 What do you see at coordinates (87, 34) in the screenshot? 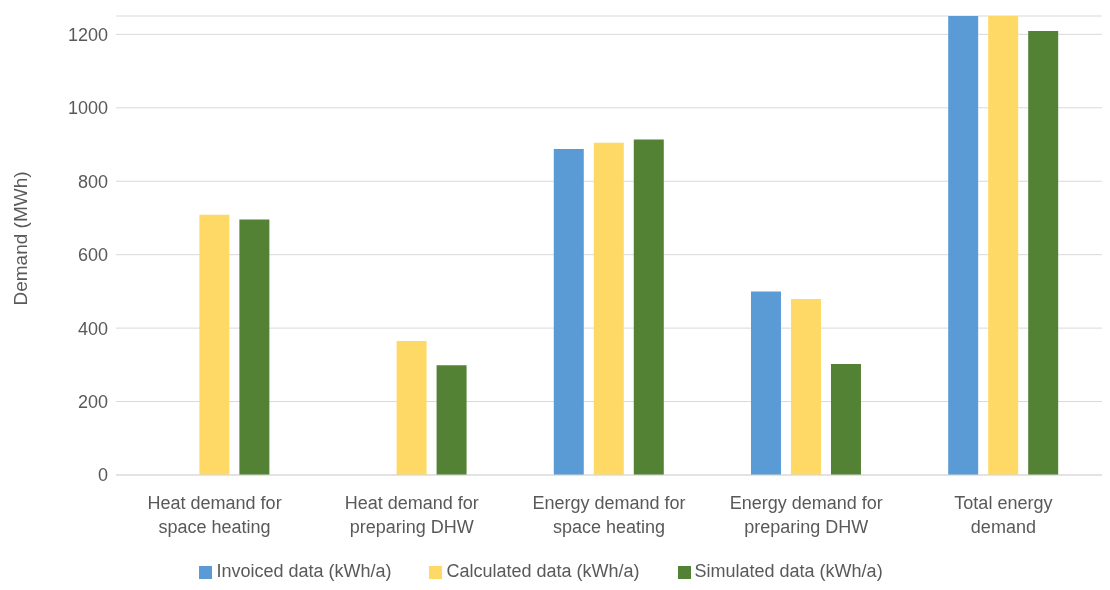
I see `y-tick-label: 1200` at bounding box center [87, 34].